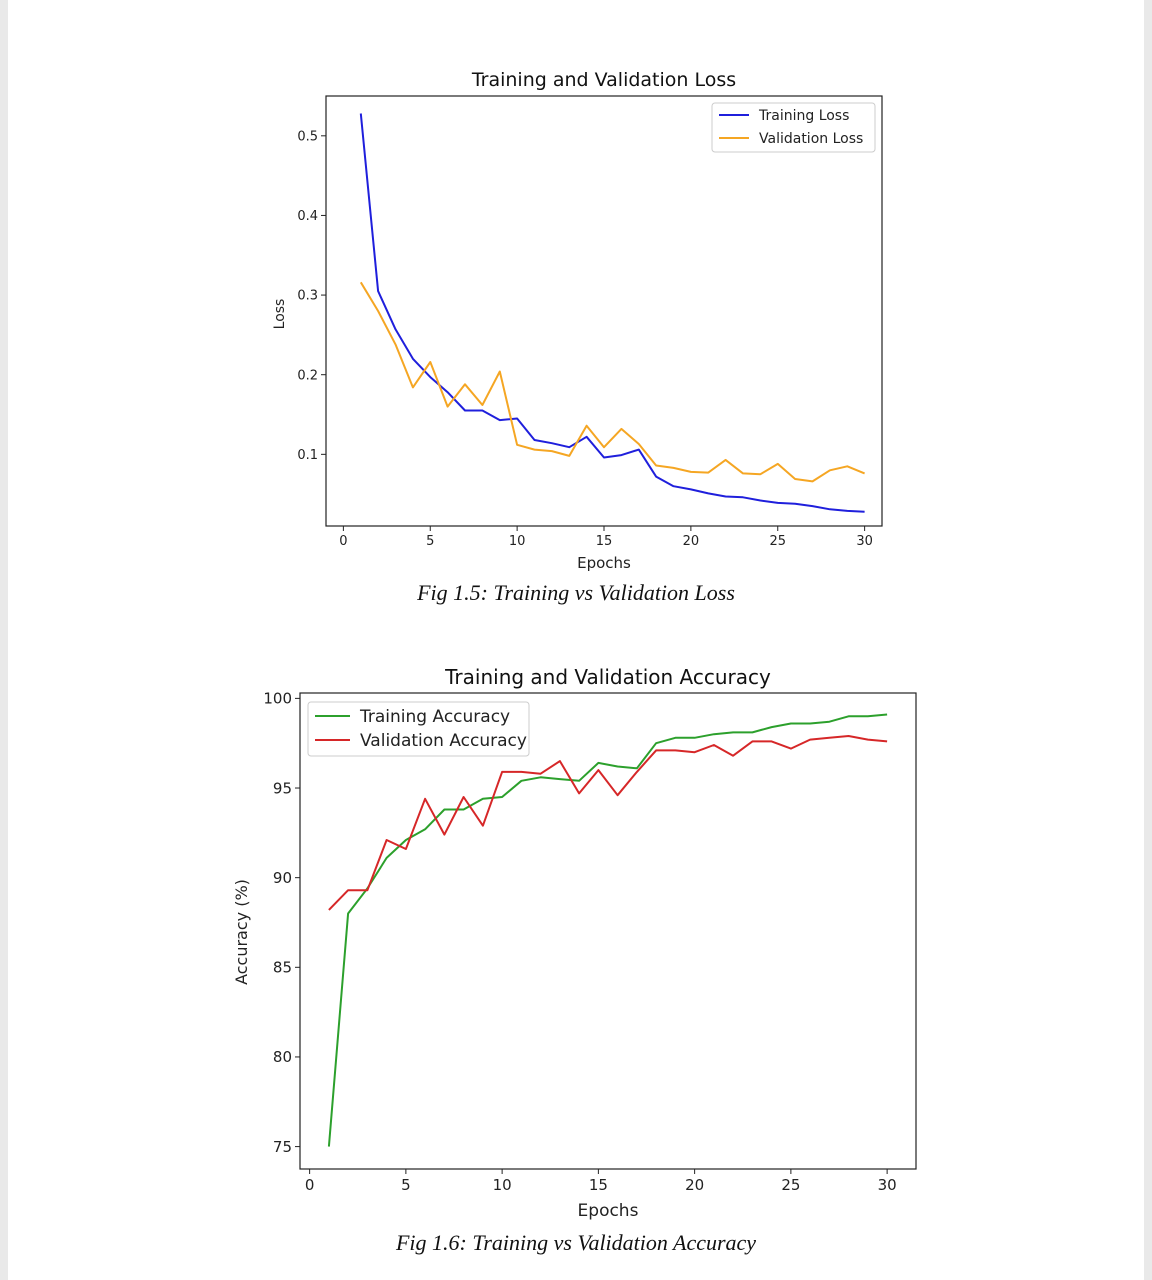 The width and height of the screenshot is (1152, 1280). I want to click on loss-y-axis: 0.1 0.2 0.3 0.4 0.5, so click(311, 296).